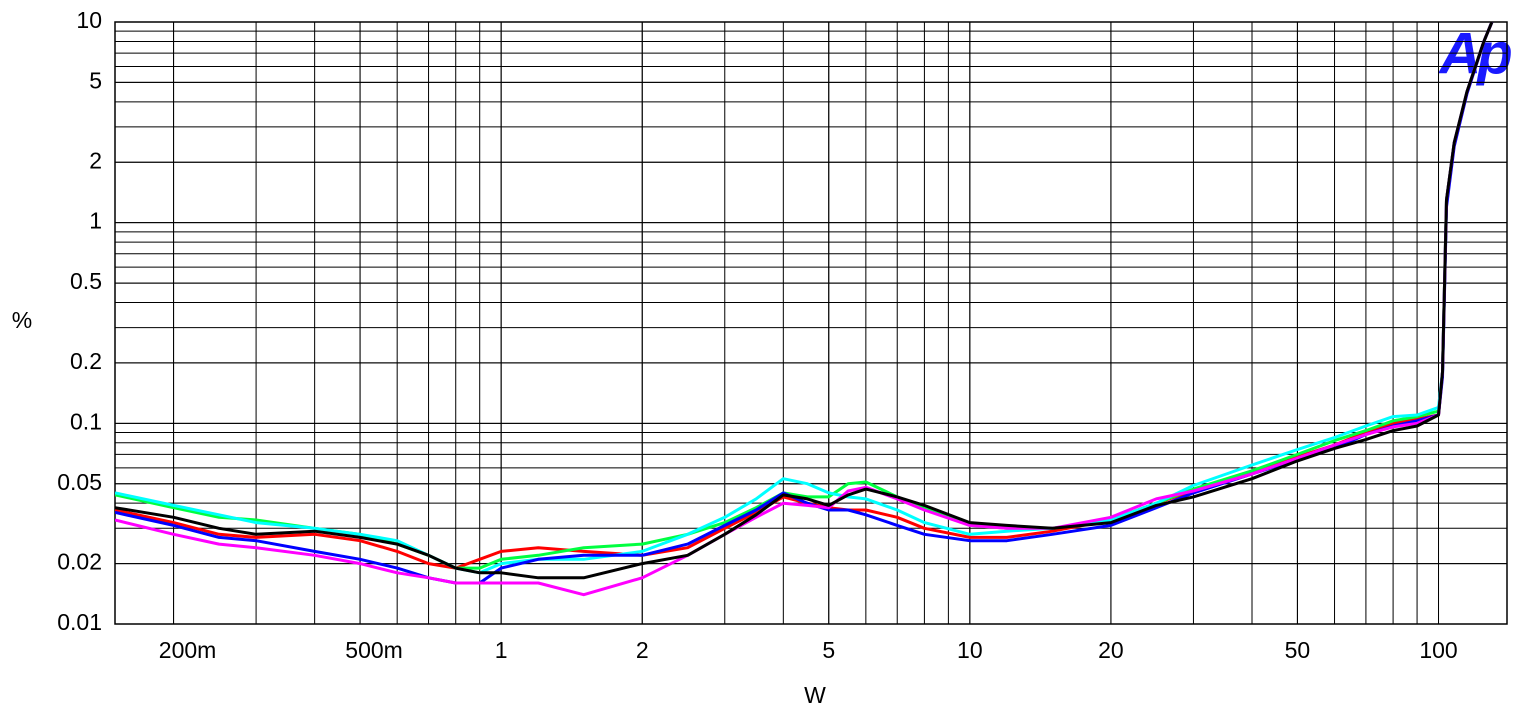 The image size is (1531, 722). What do you see at coordinates (86, 281) in the screenshot?
I see `y-tick-label: 0.5` at bounding box center [86, 281].